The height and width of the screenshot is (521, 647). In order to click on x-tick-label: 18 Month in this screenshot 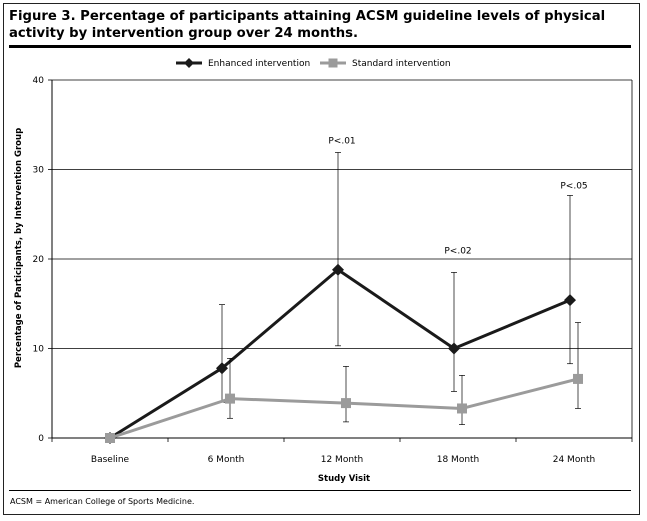, I will do `click(458, 460)`.